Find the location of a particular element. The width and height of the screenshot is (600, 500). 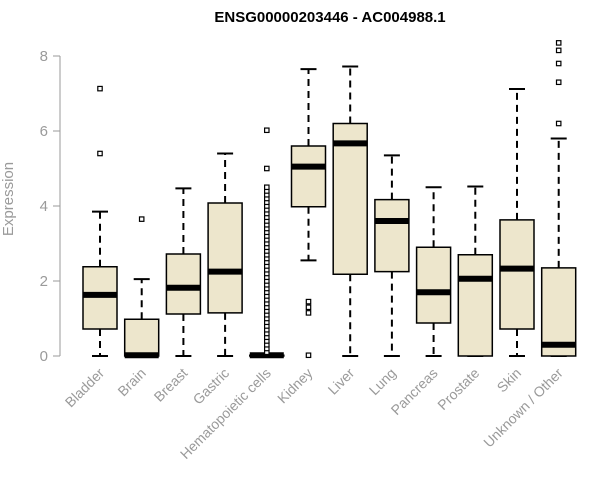

chart-title: ENSG00000203446 - AC004988.1 is located at coordinates (329, 17).